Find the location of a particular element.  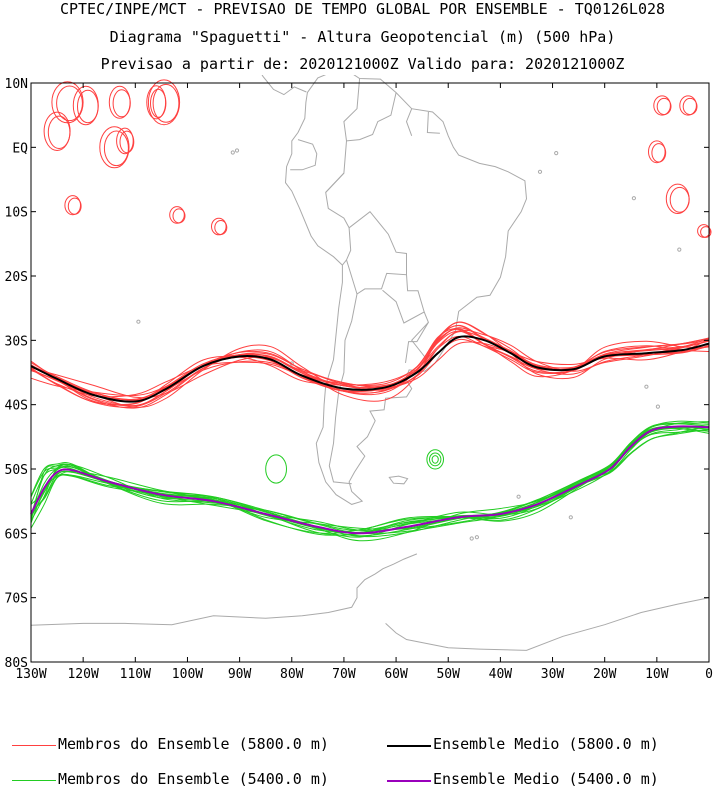

central-america-coastline is located at coordinates (284, 85).